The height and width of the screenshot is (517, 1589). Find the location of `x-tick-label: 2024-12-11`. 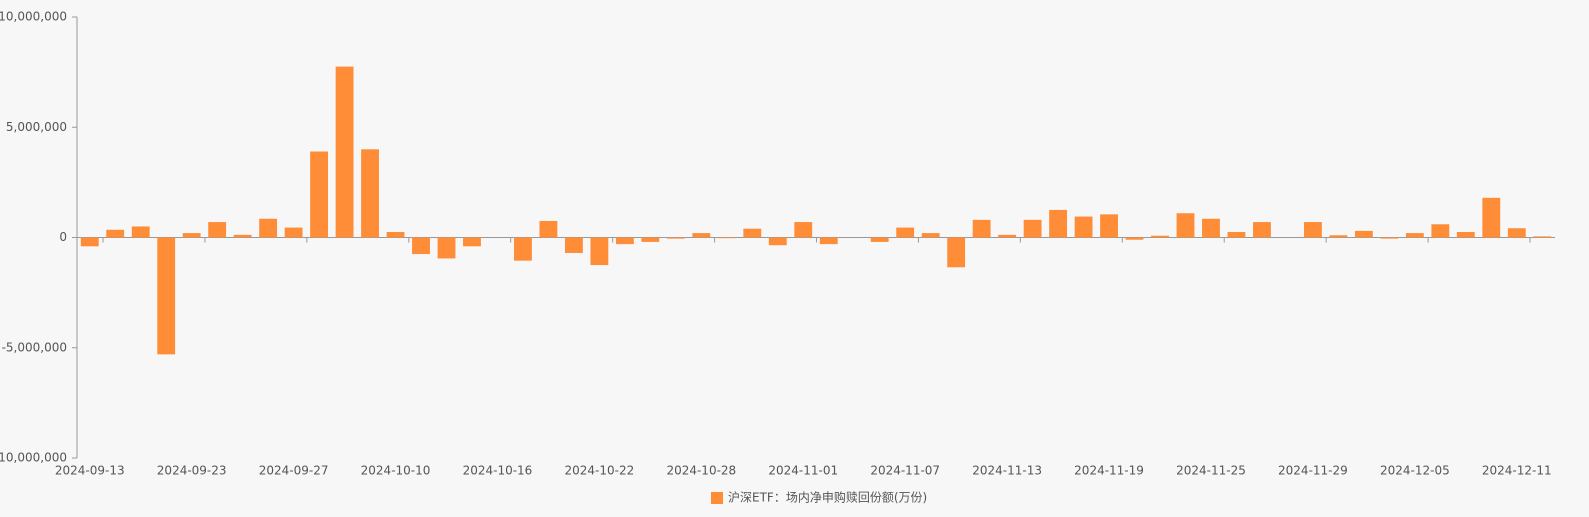

x-tick-label: 2024-12-11 is located at coordinates (1517, 471).